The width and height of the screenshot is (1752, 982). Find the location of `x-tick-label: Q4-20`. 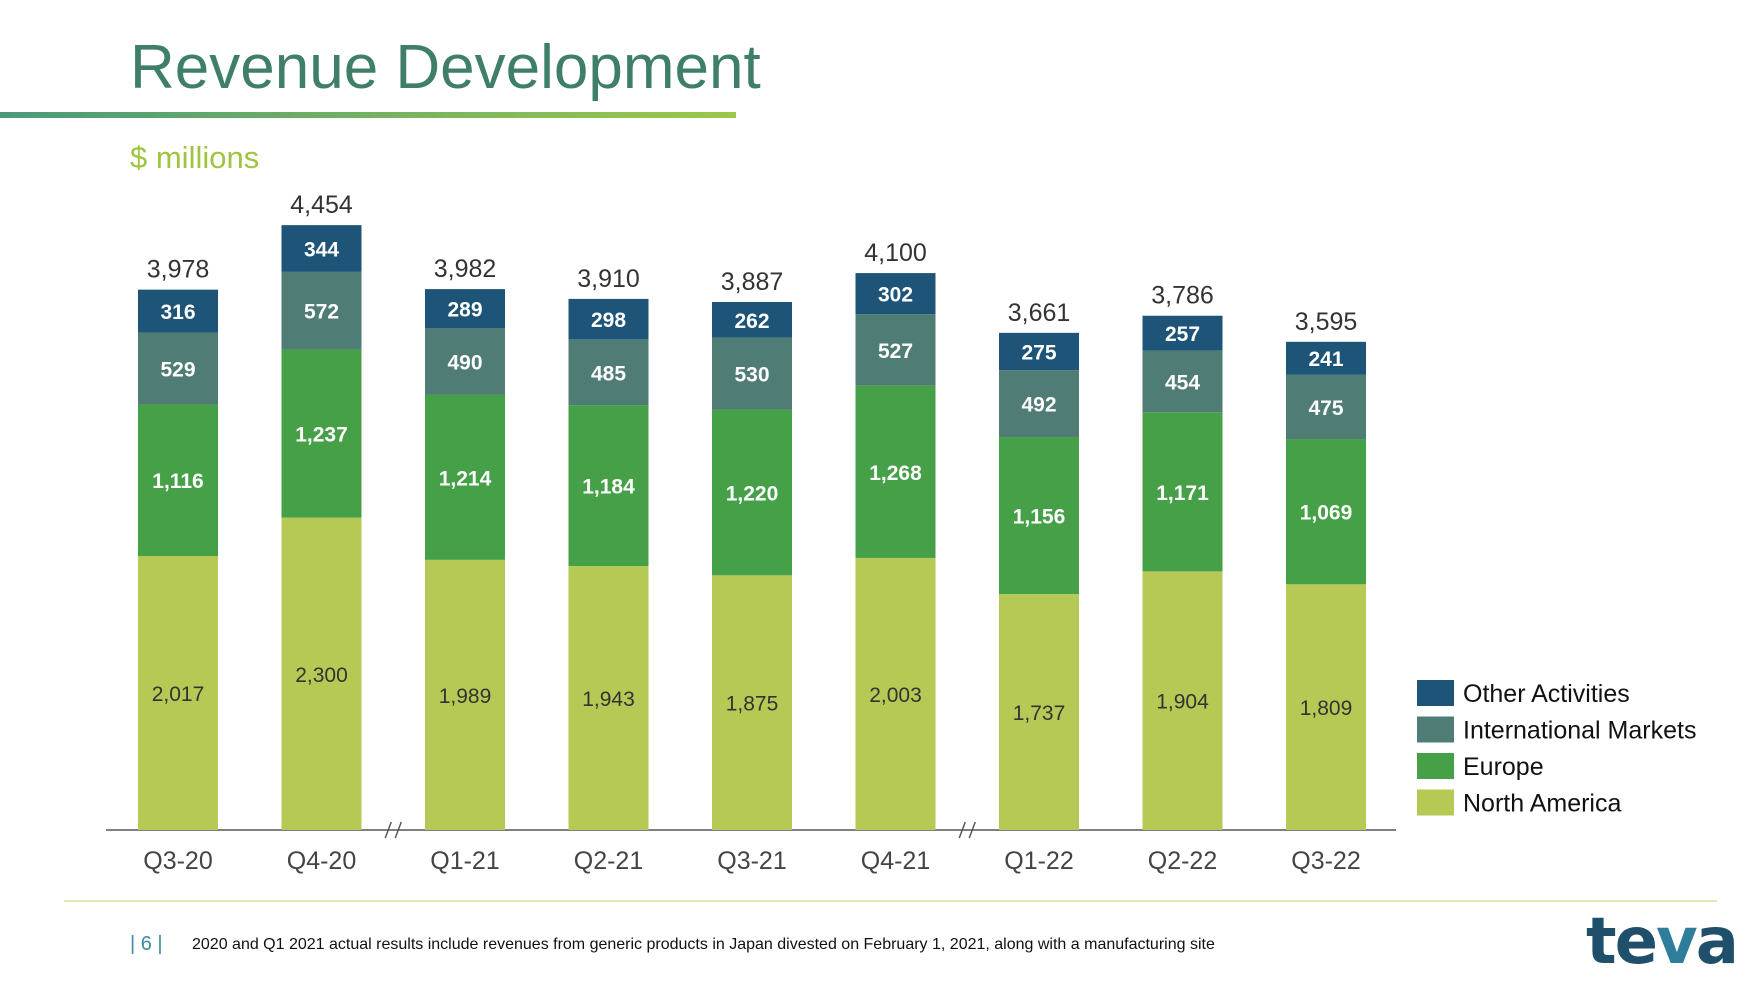

x-tick-label: Q4-20 is located at coordinates (321, 861).